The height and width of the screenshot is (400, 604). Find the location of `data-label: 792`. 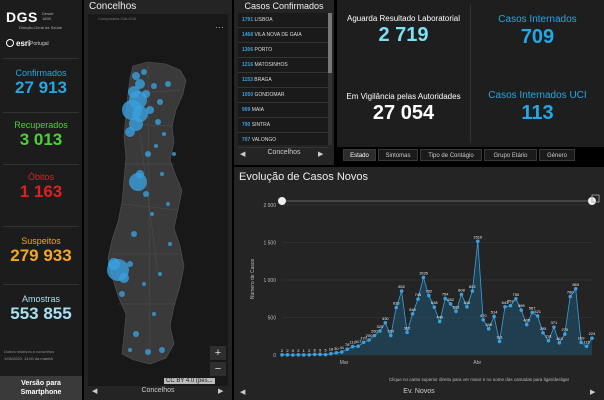

data-label: 792 is located at coordinates (428, 291).